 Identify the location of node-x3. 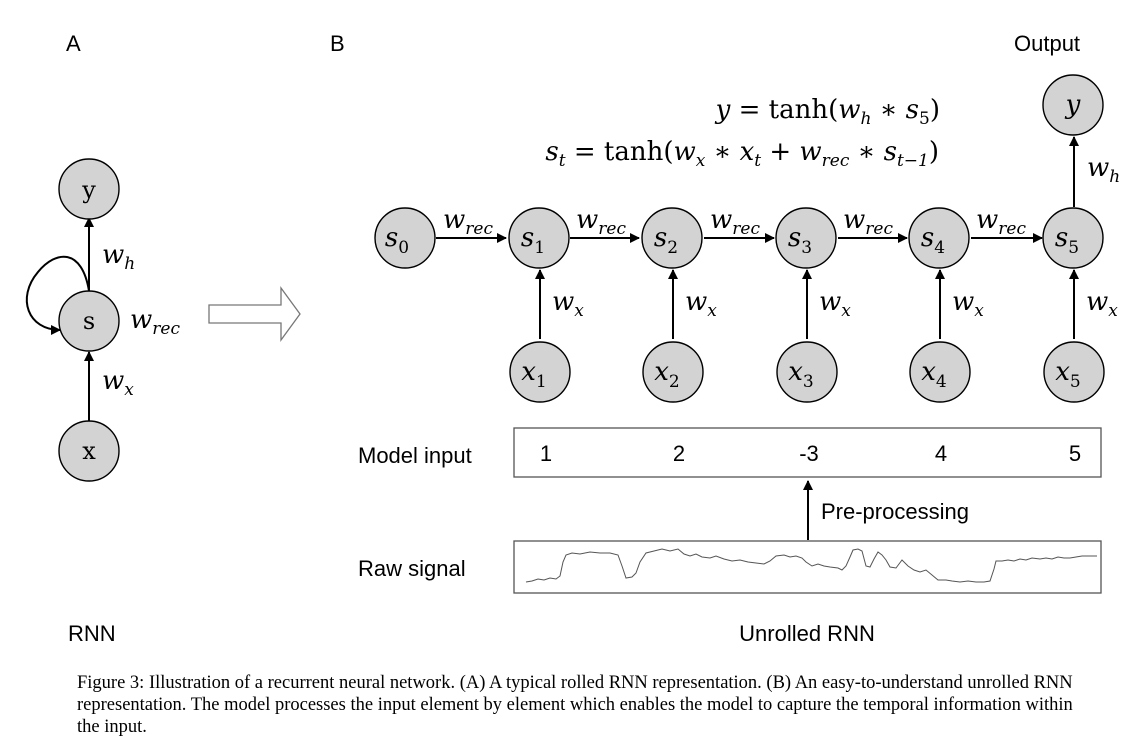
(807, 372).